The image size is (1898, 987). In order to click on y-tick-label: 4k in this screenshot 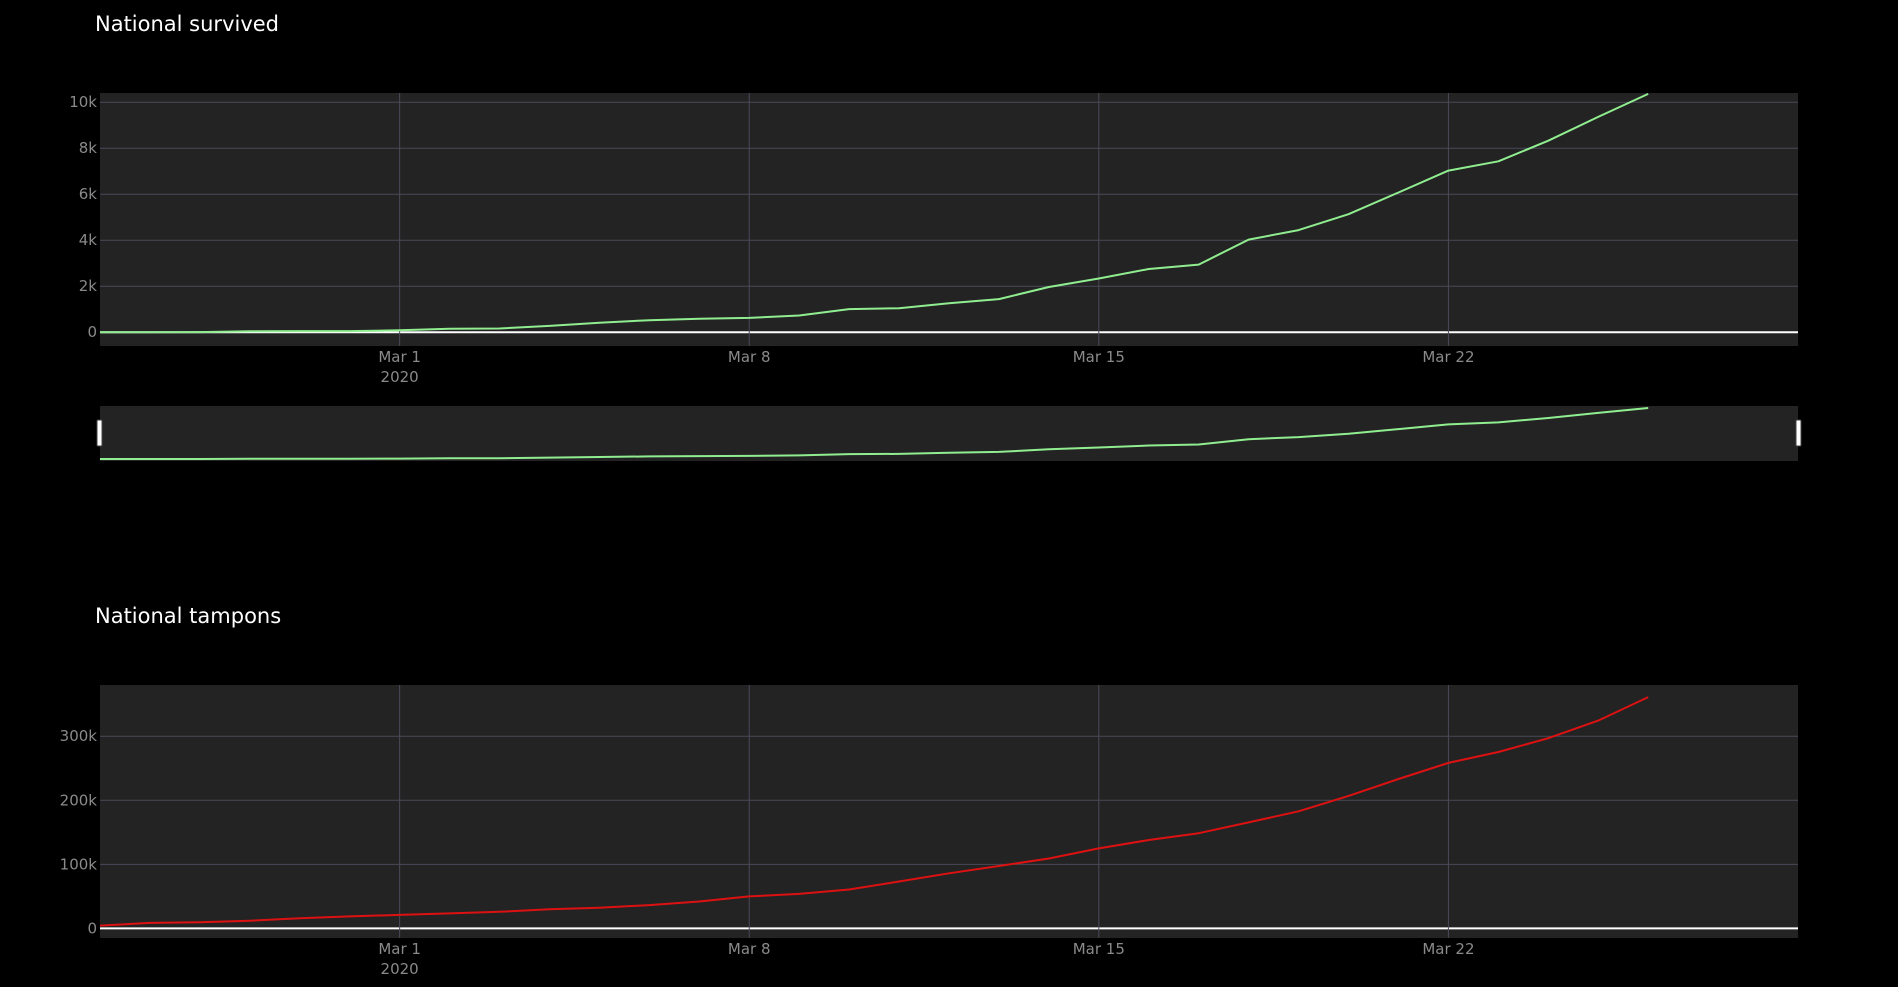, I will do `click(88, 240)`.